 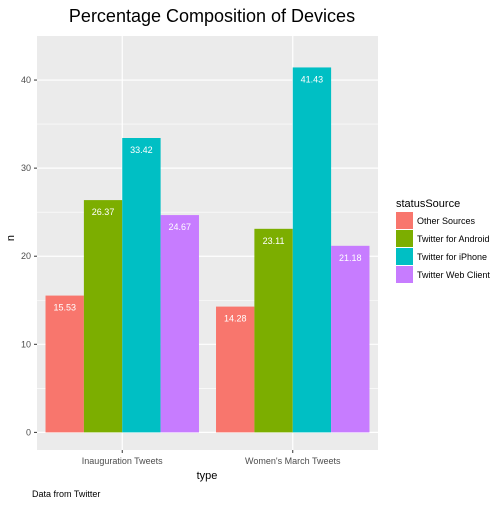 What do you see at coordinates (312, 79) in the screenshot?
I see `bar-value-label: 41.43` at bounding box center [312, 79].